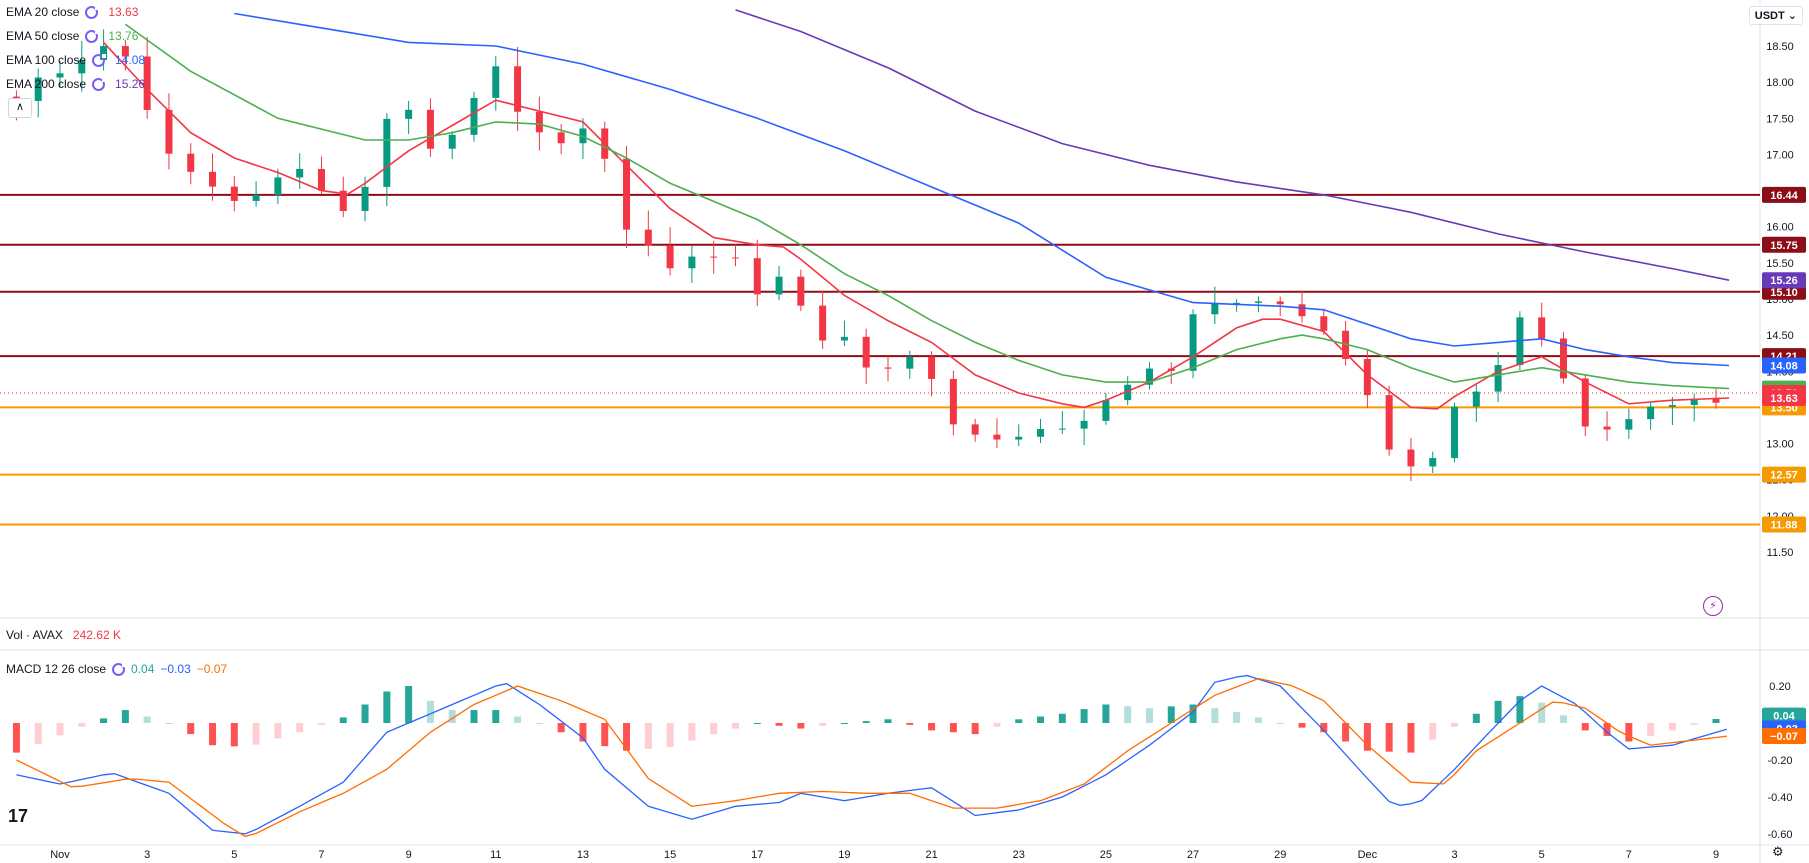  What do you see at coordinates (866, 719) in the screenshot?
I see `macd-histogram` at bounding box center [866, 719].